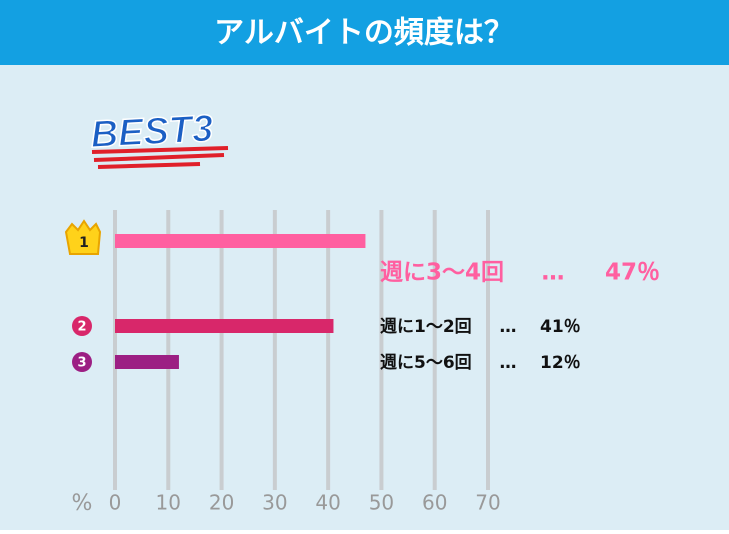  I want to click on x-tick-label: 30, so click(274, 503).